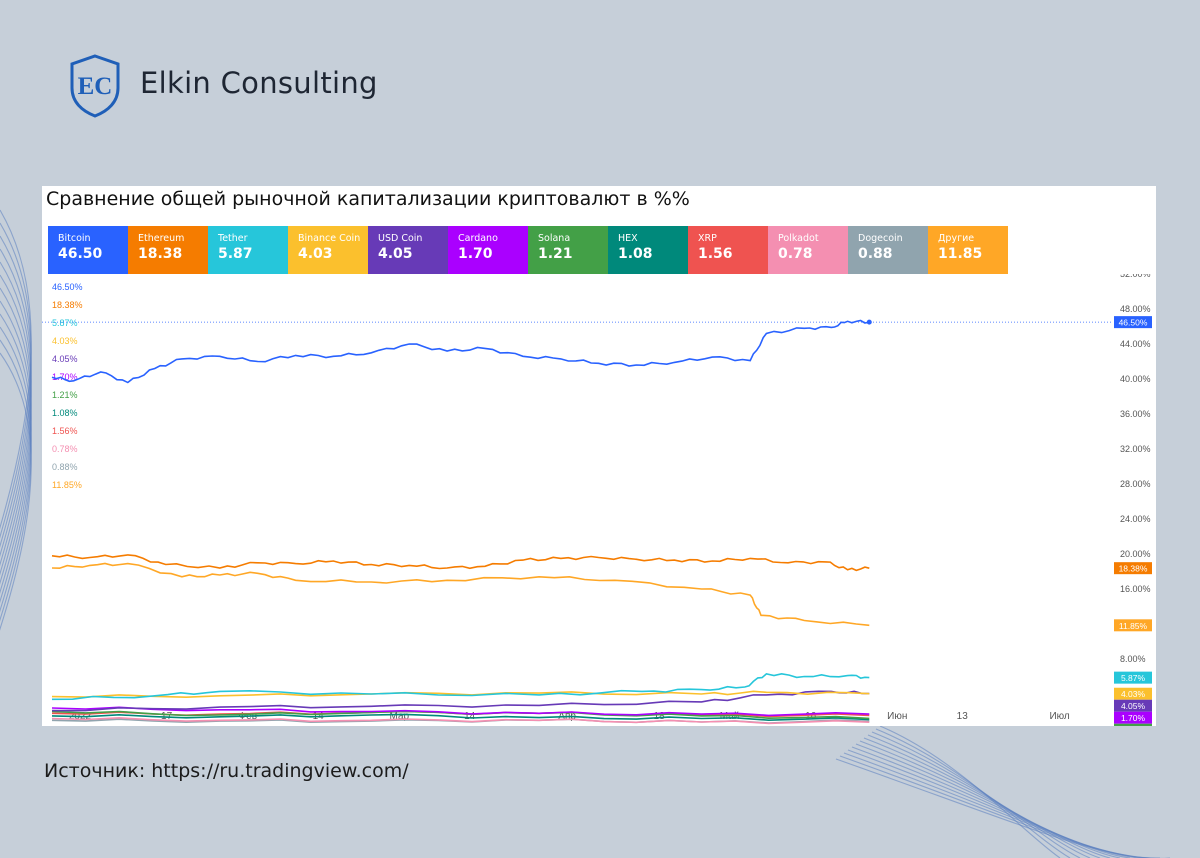 This screenshot has height=858, width=1200. I want to click on legend-value-label: 4.05%, so click(65, 359).